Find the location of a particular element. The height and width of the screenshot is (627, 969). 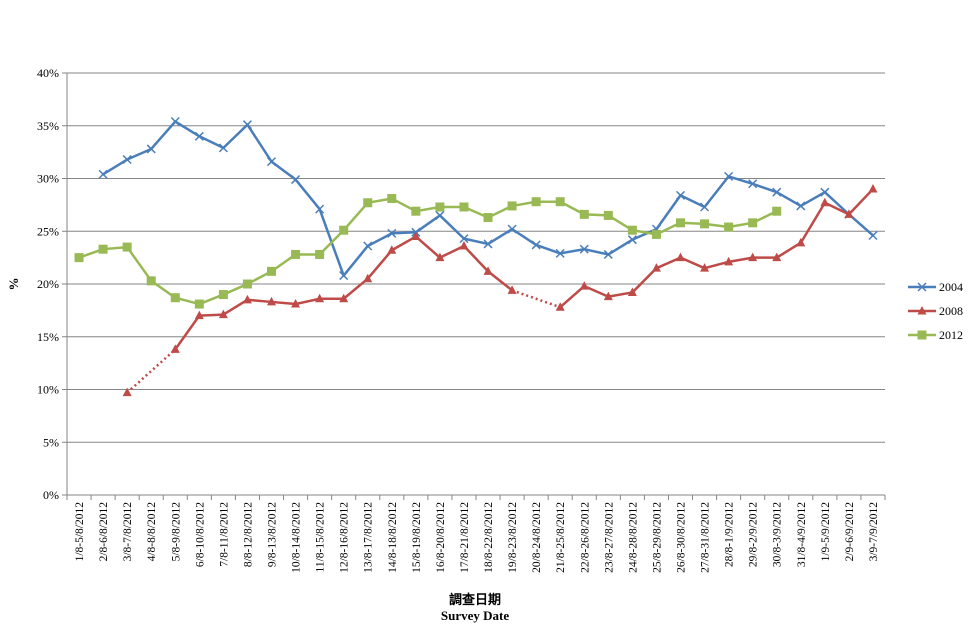

y-axis-title: % is located at coordinates (13, 284).